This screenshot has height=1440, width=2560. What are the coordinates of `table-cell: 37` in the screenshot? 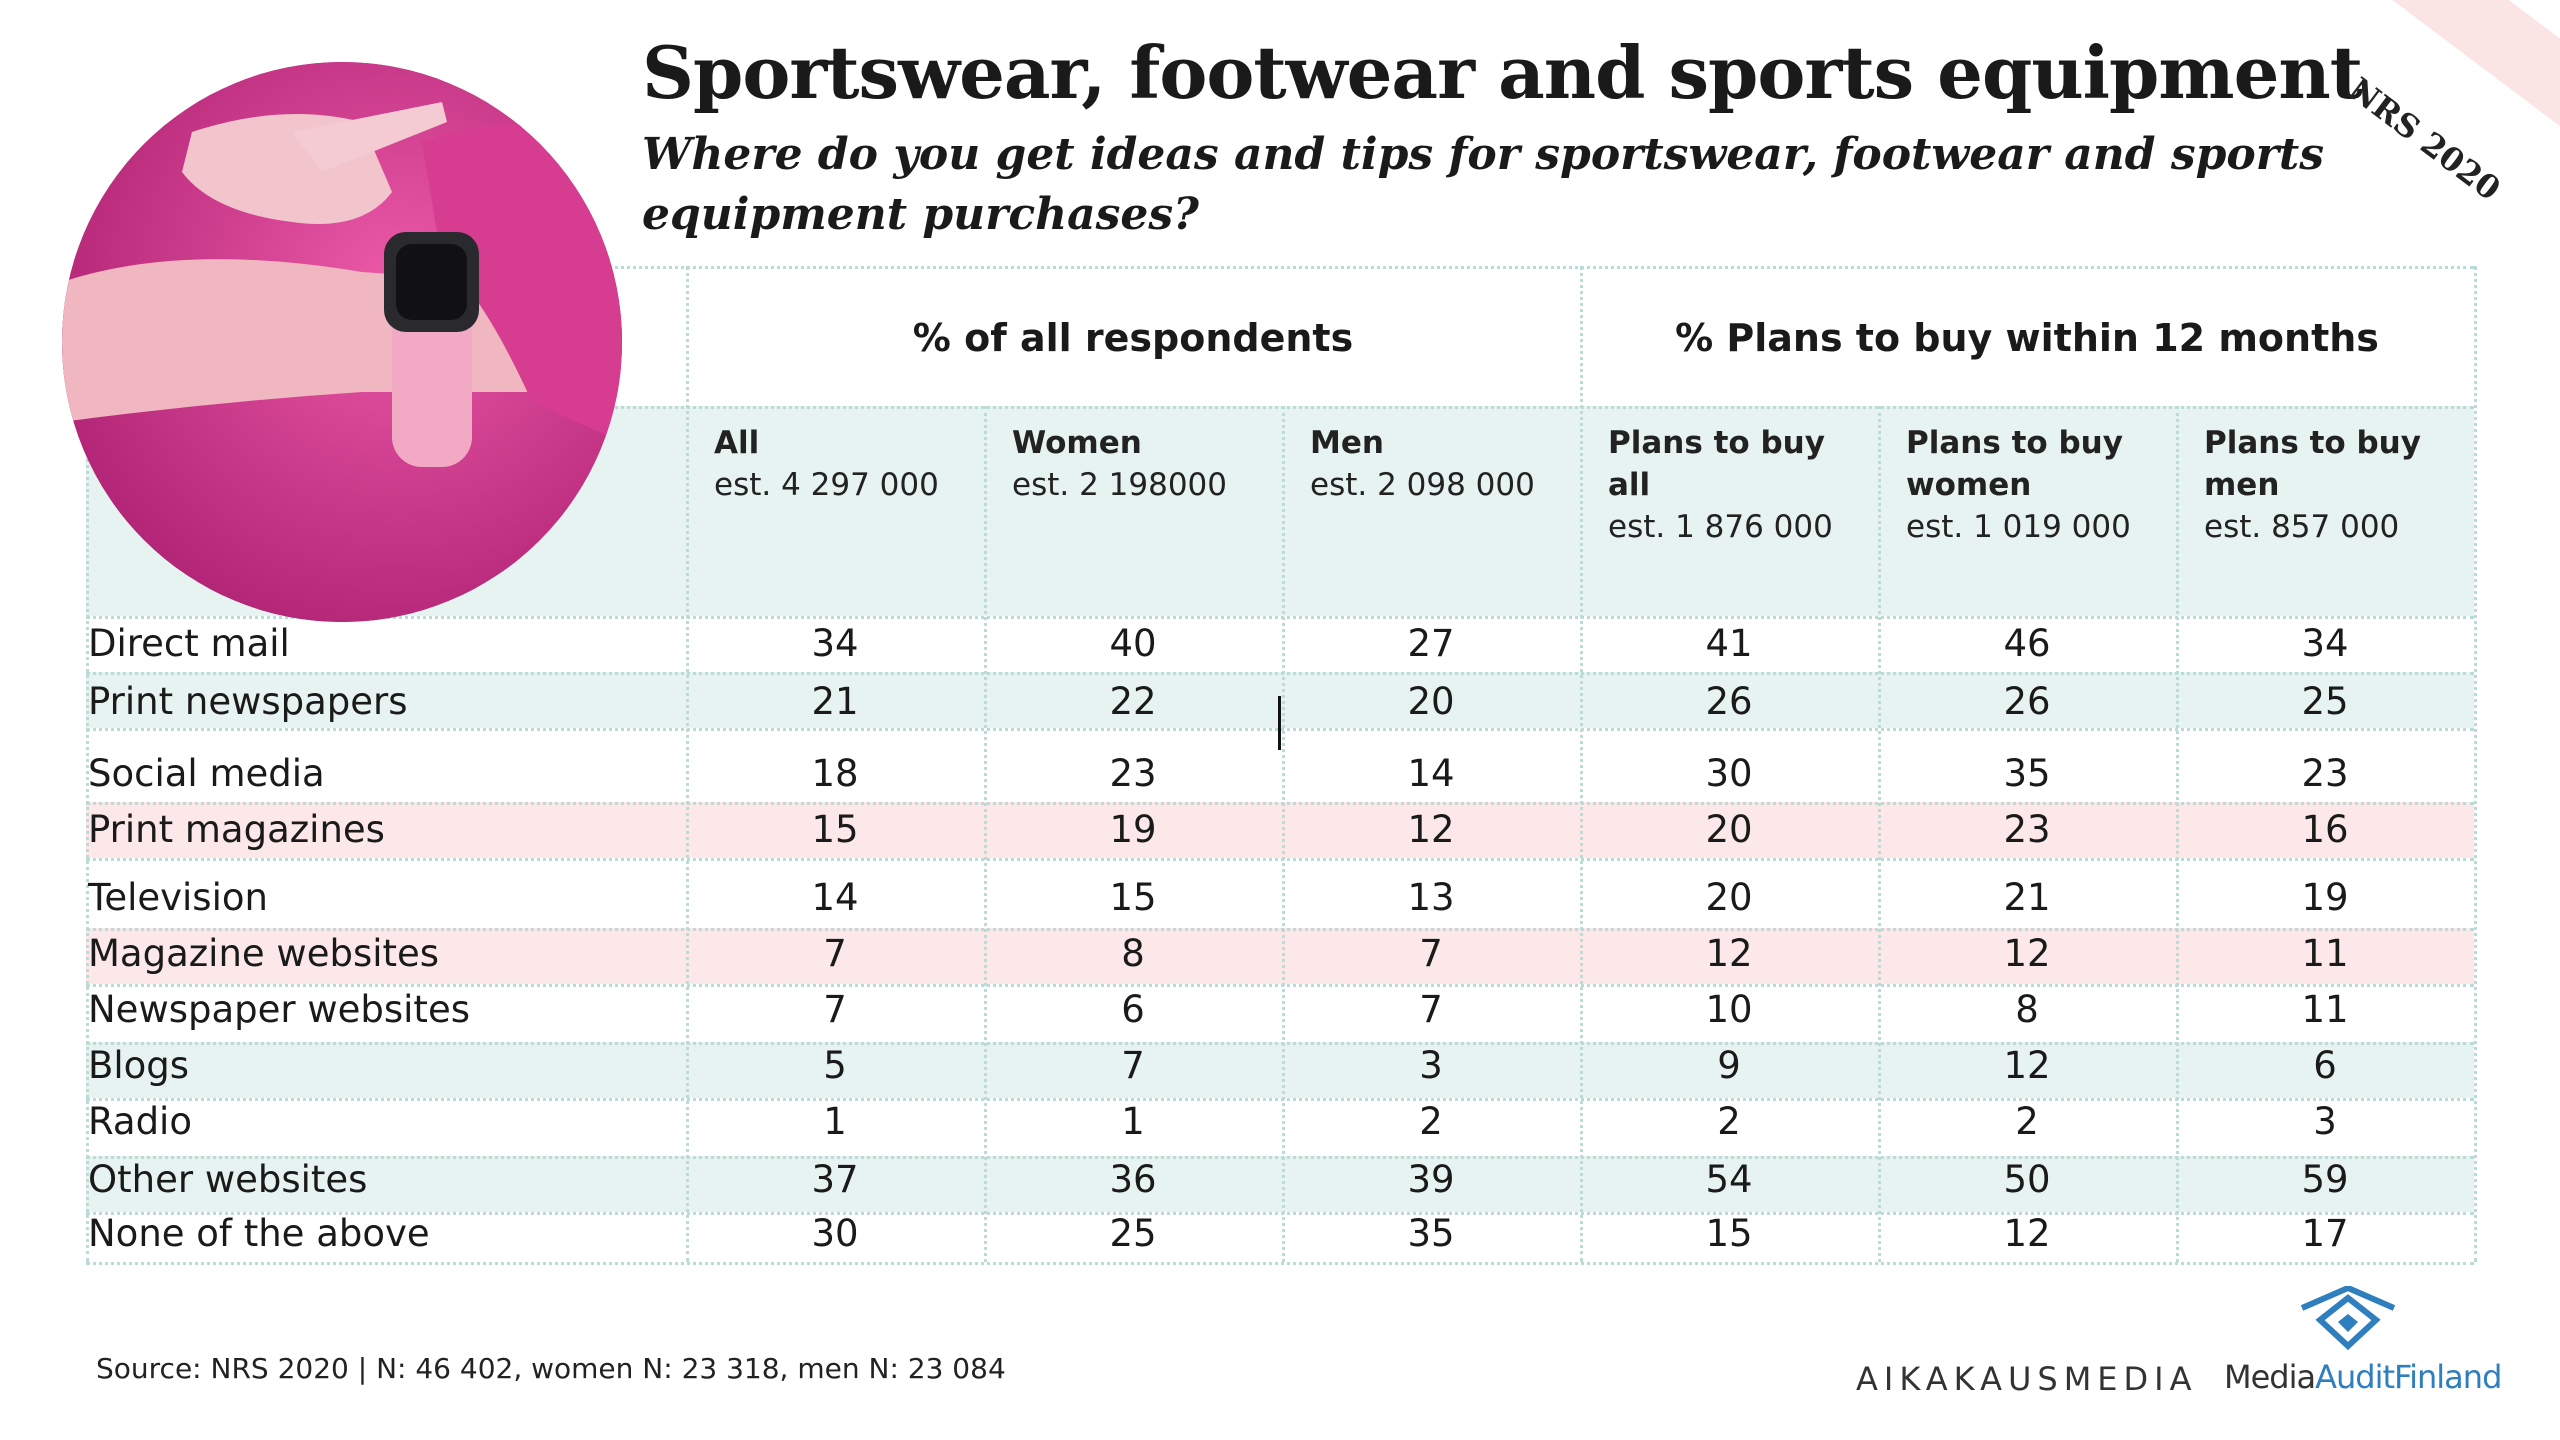 It's located at (835, 1179).